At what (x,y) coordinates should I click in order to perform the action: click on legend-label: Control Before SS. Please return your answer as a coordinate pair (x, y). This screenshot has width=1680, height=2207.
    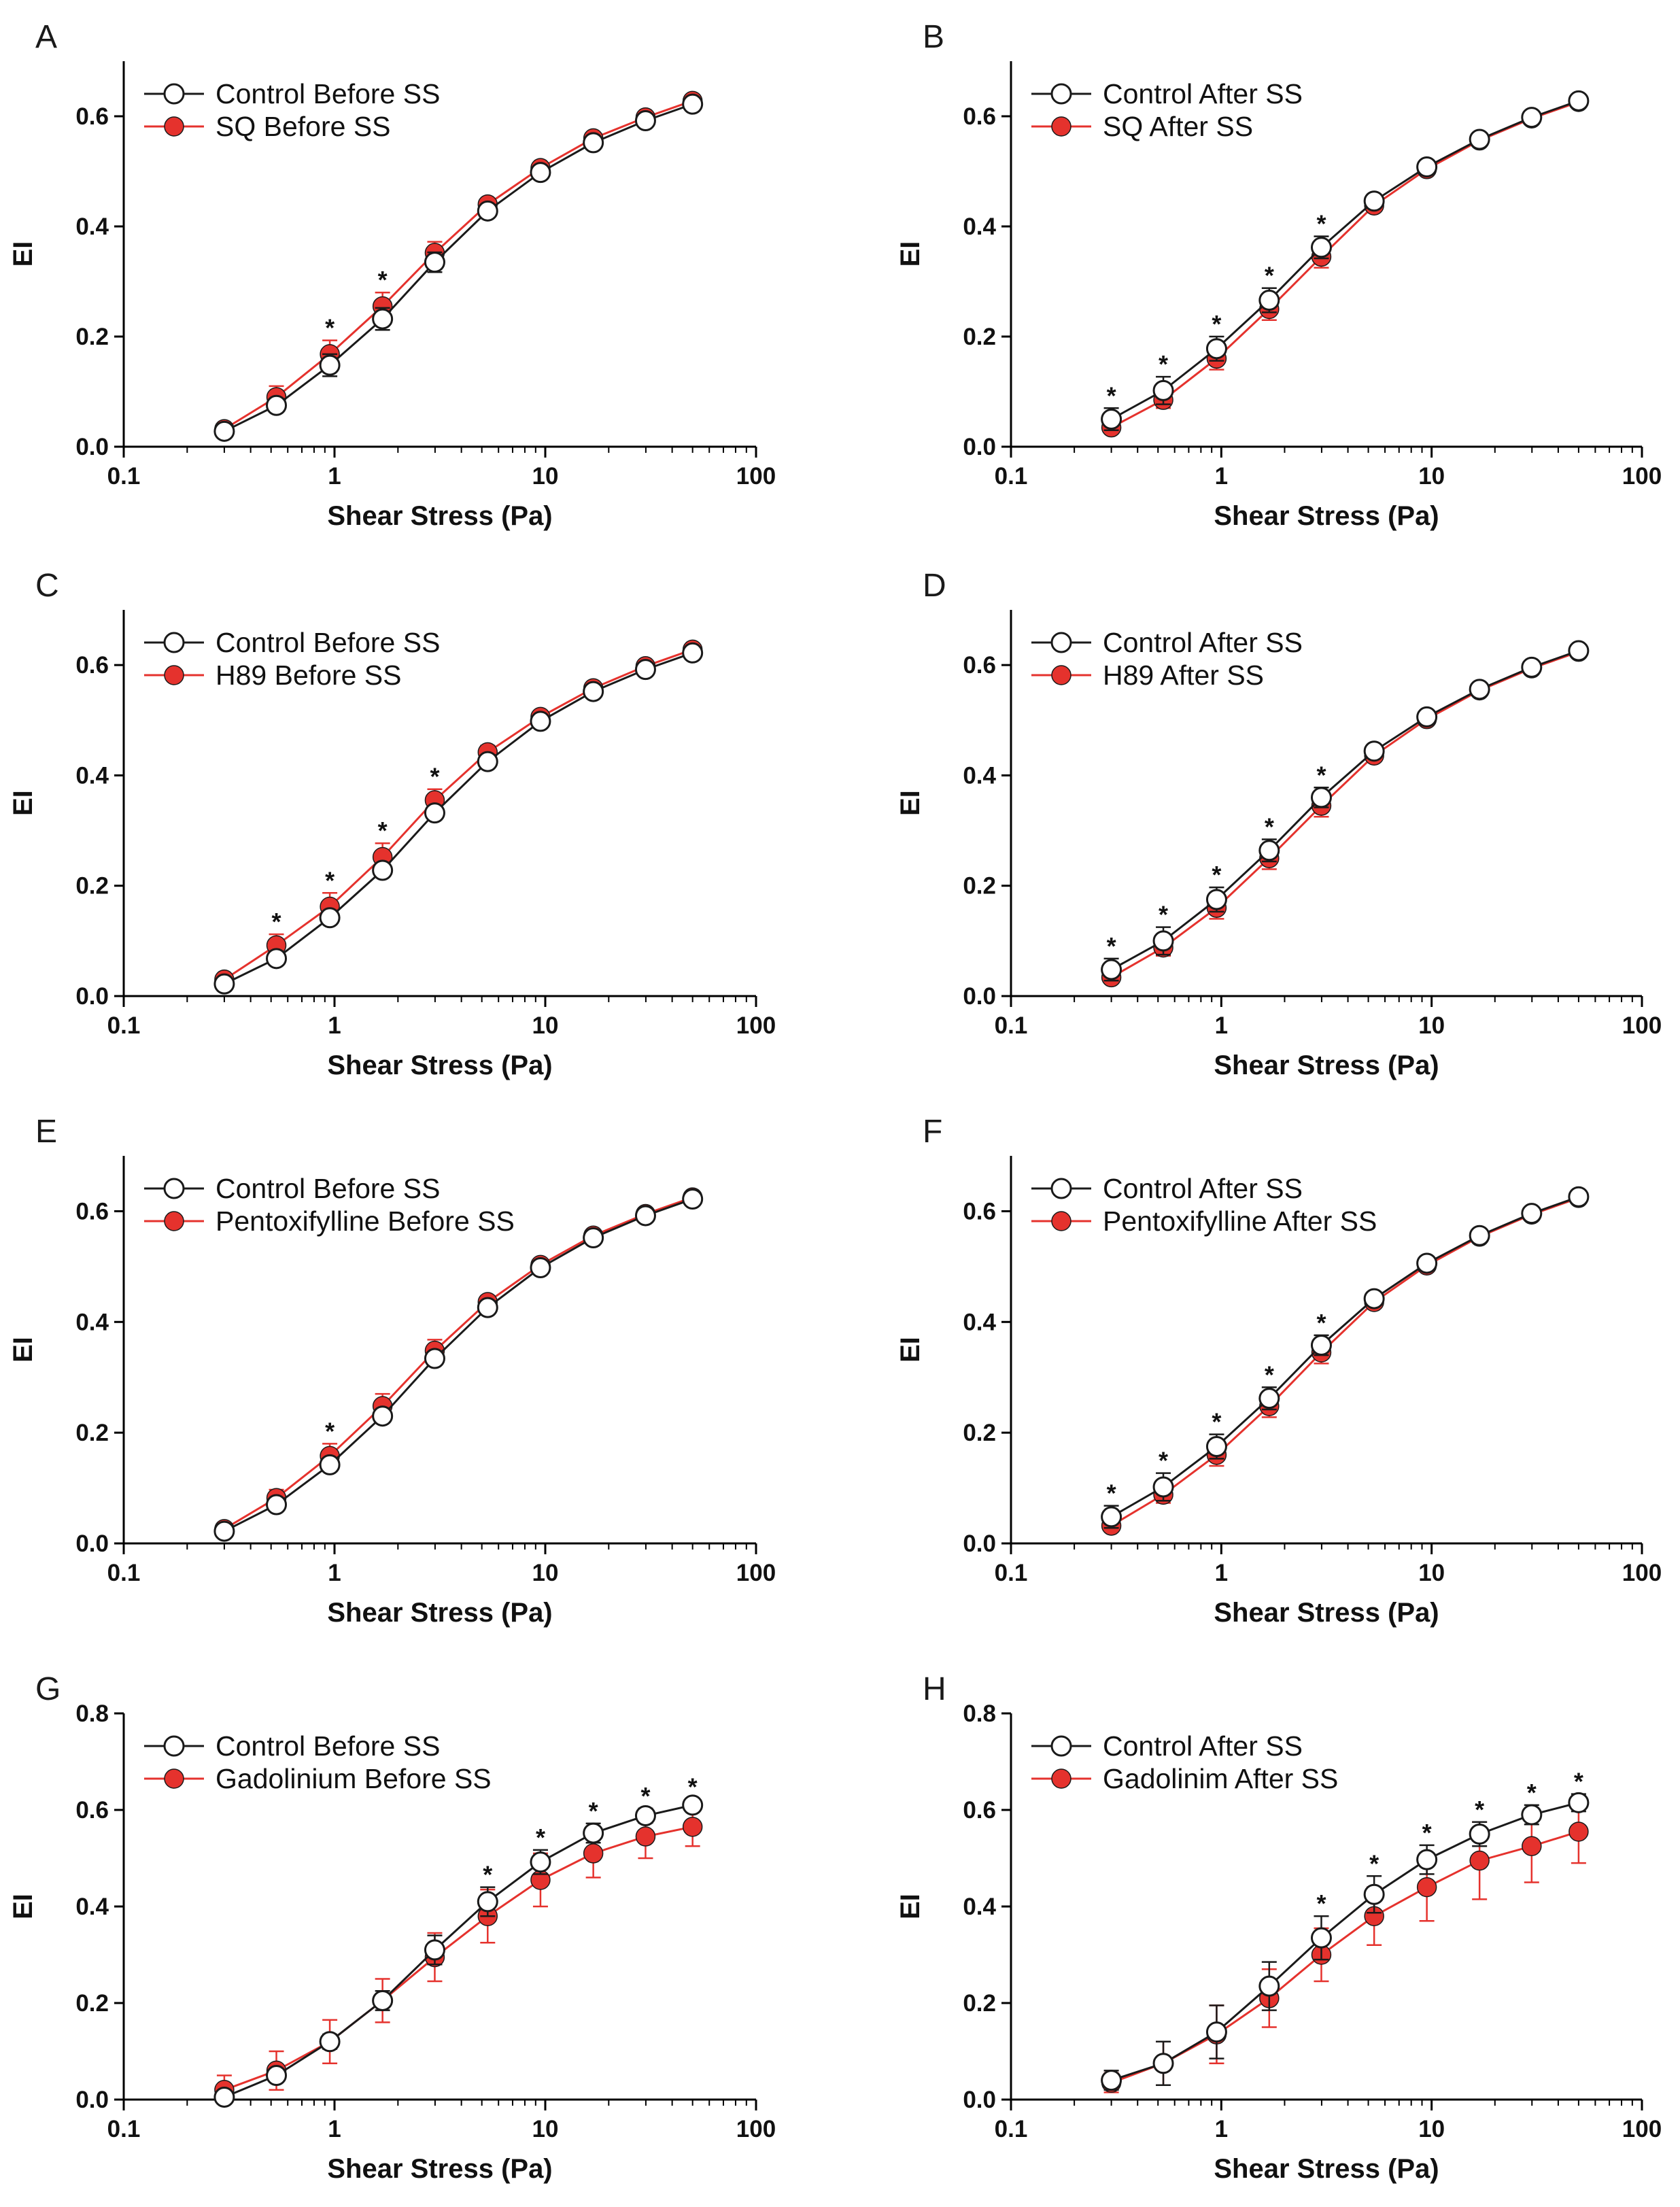
    Looking at the image, I should click on (328, 1188).